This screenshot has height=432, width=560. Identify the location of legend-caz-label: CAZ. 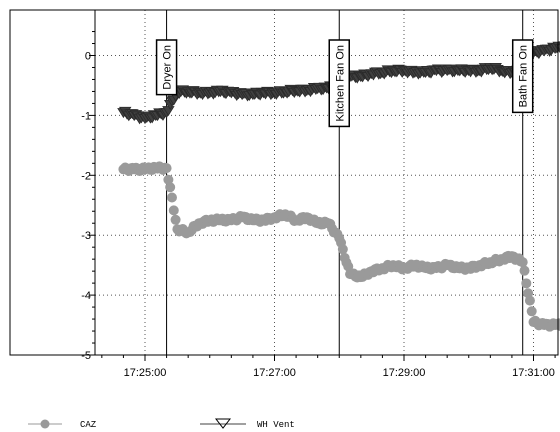
(88, 425).